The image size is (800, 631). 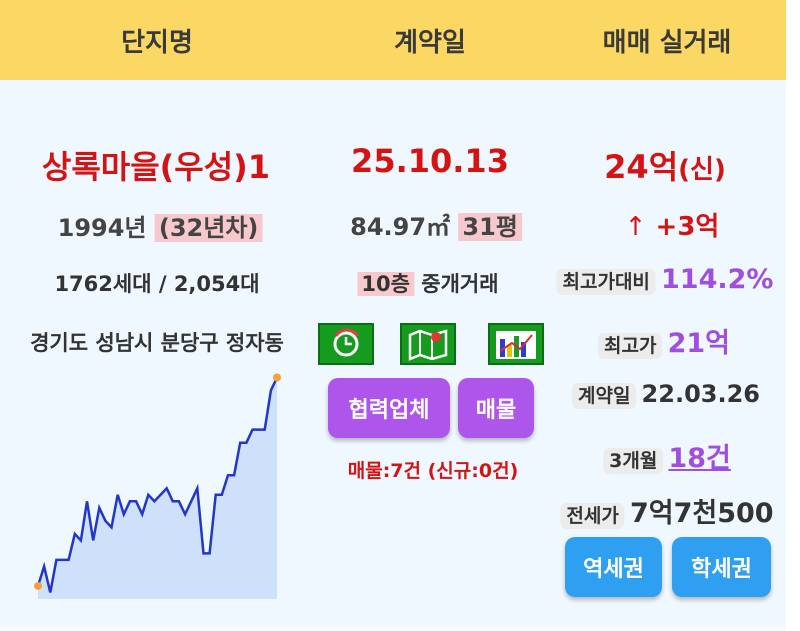 What do you see at coordinates (698, 343) in the screenshot?
I see `high-price-value: 21억` at bounding box center [698, 343].